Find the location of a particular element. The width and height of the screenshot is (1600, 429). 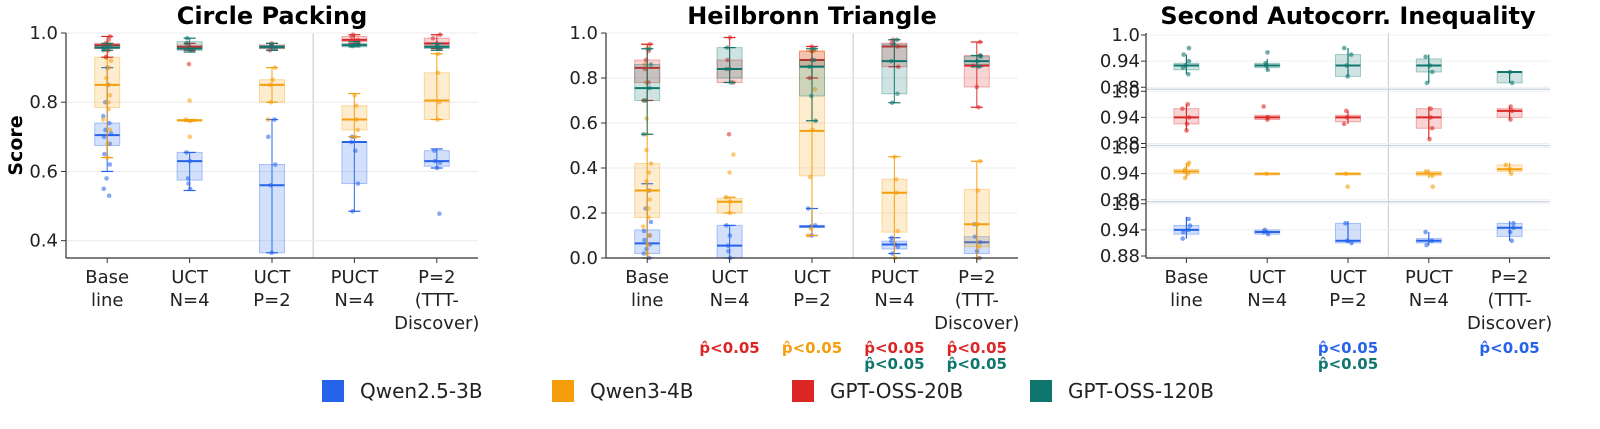

x-tick-label: Base is located at coordinates (107, 277).